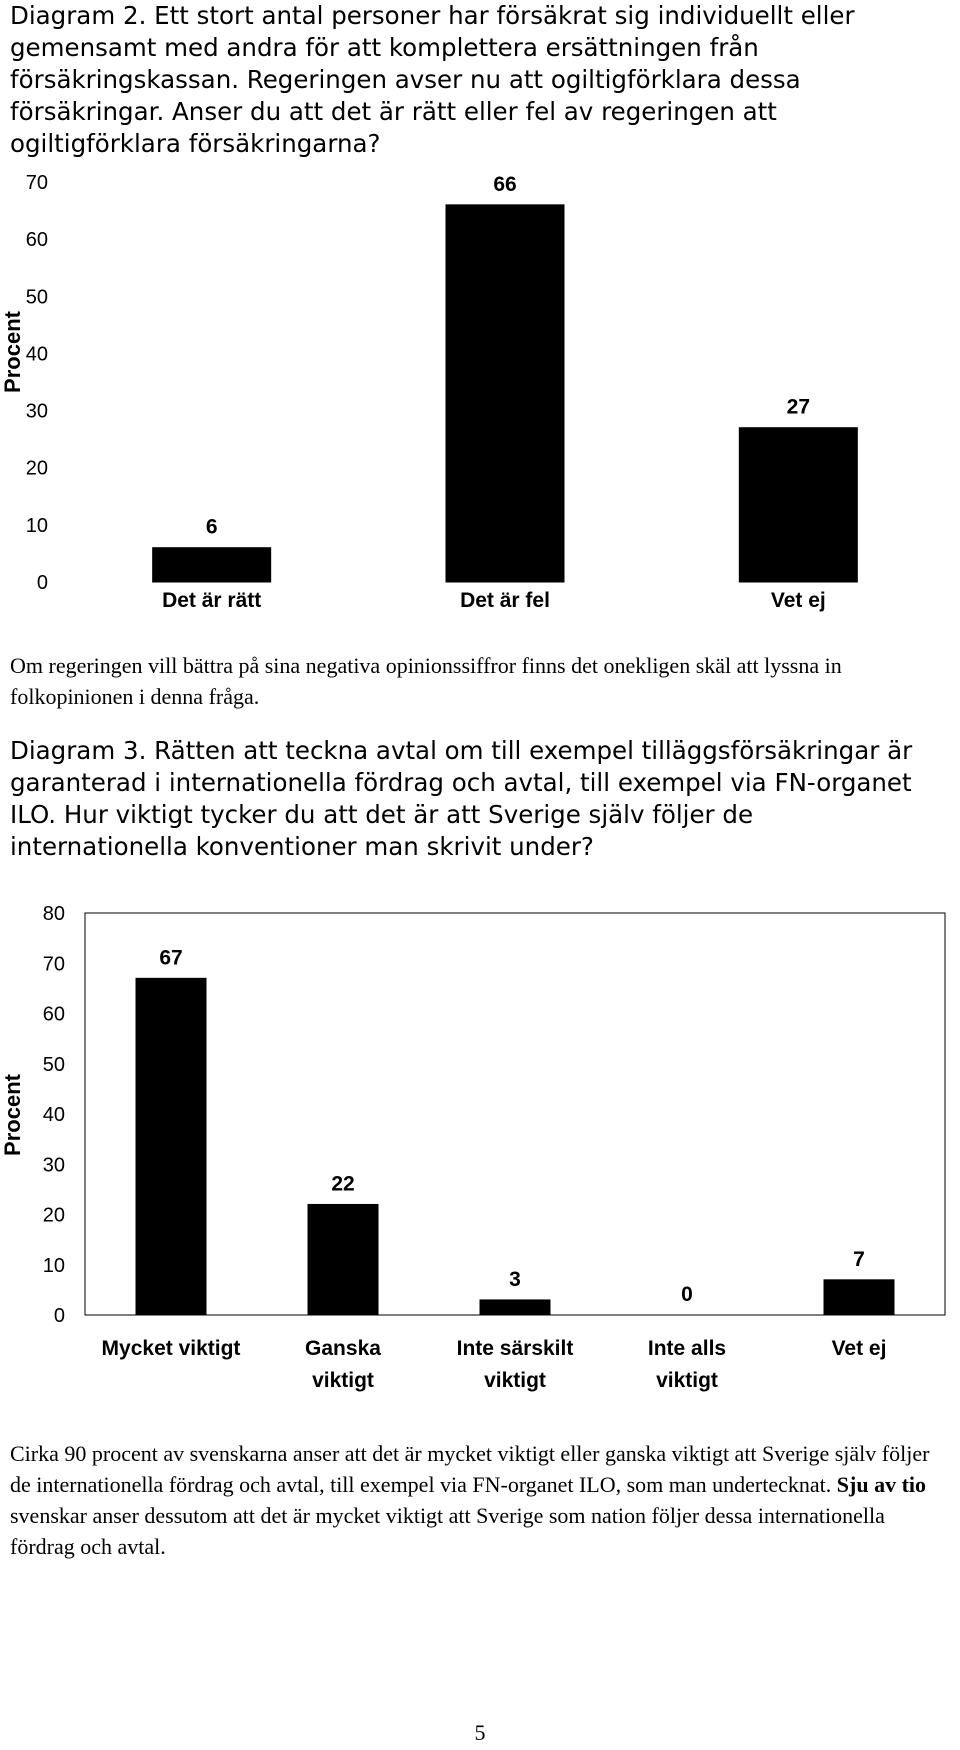 The height and width of the screenshot is (1750, 960). I want to click on data-label: 0, so click(687, 1294).